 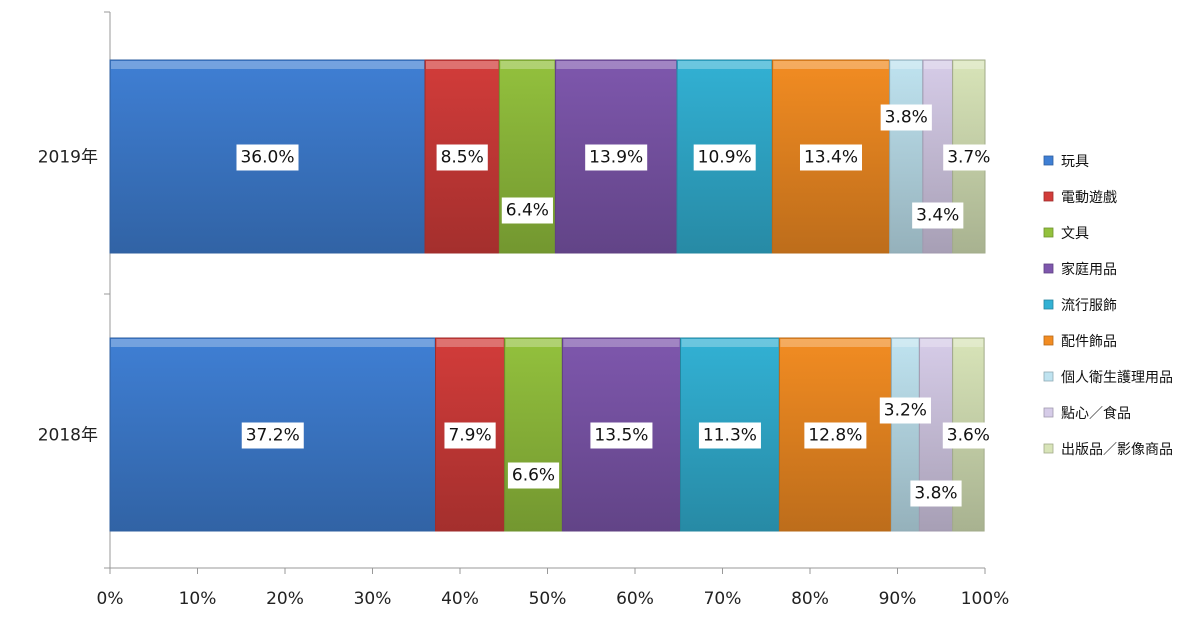 I want to click on data-label-text: 13.5%, so click(x=621, y=436).